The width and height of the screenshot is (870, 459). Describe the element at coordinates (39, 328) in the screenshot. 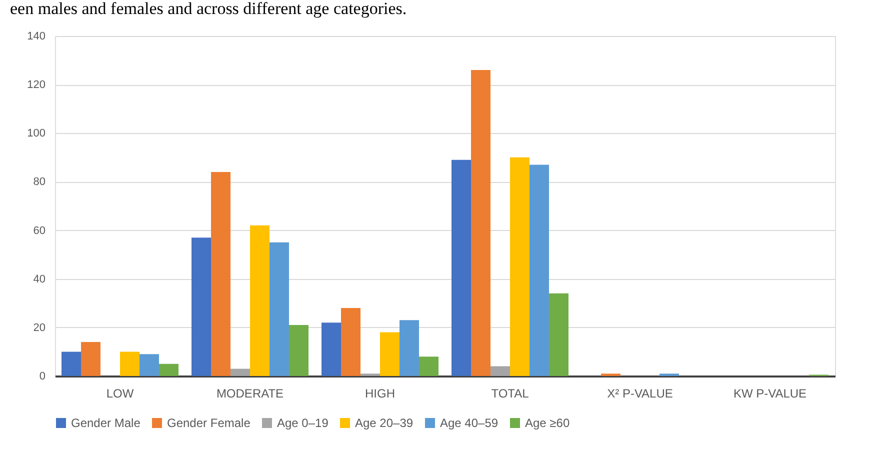

I see `y-tick-label: 20` at that location.